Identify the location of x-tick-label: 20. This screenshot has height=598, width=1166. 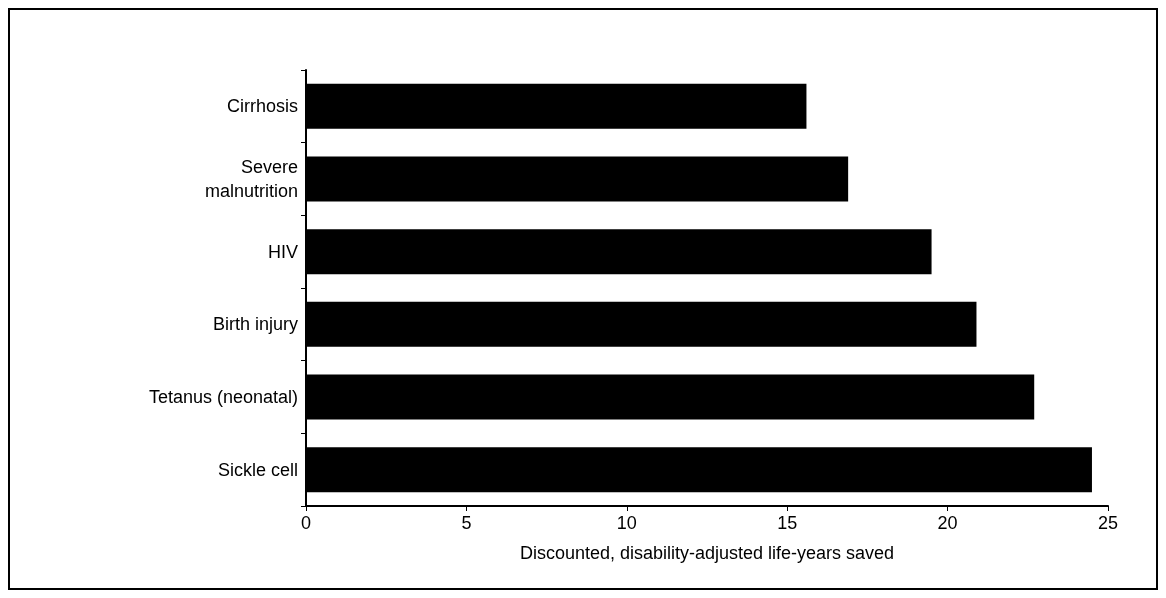
(947, 523).